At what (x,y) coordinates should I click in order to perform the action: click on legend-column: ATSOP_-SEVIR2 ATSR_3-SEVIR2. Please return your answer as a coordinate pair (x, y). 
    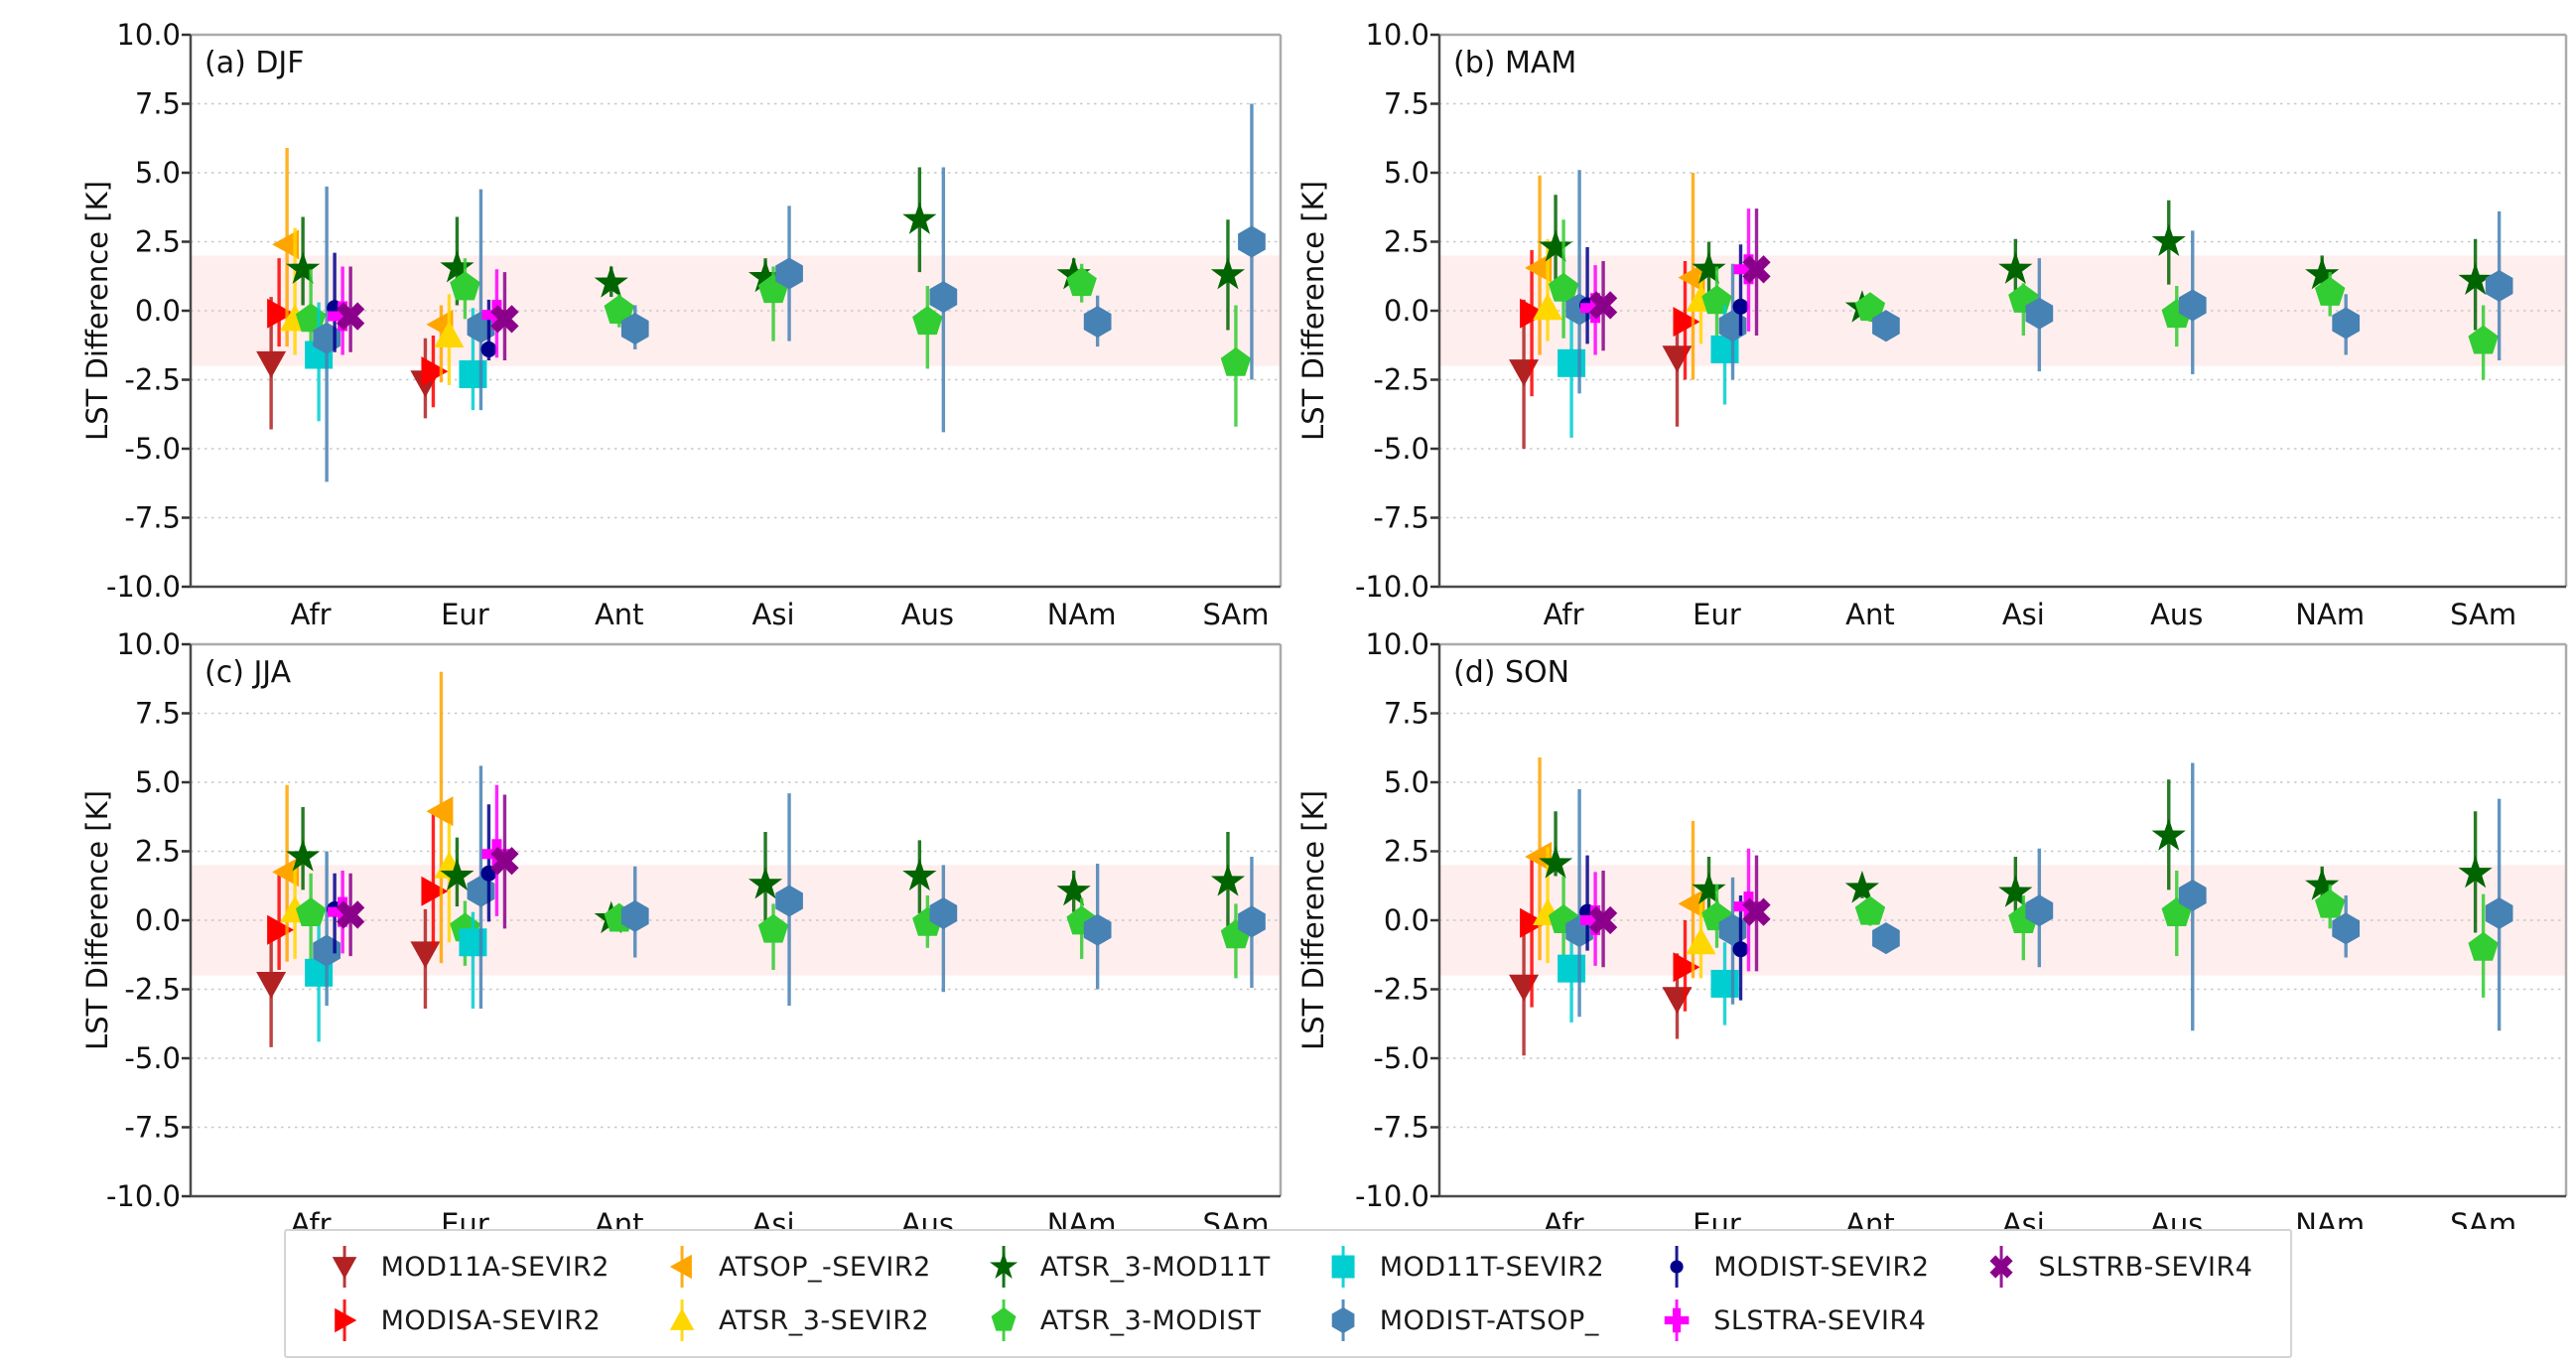
    Looking at the image, I should click on (796, 1293).